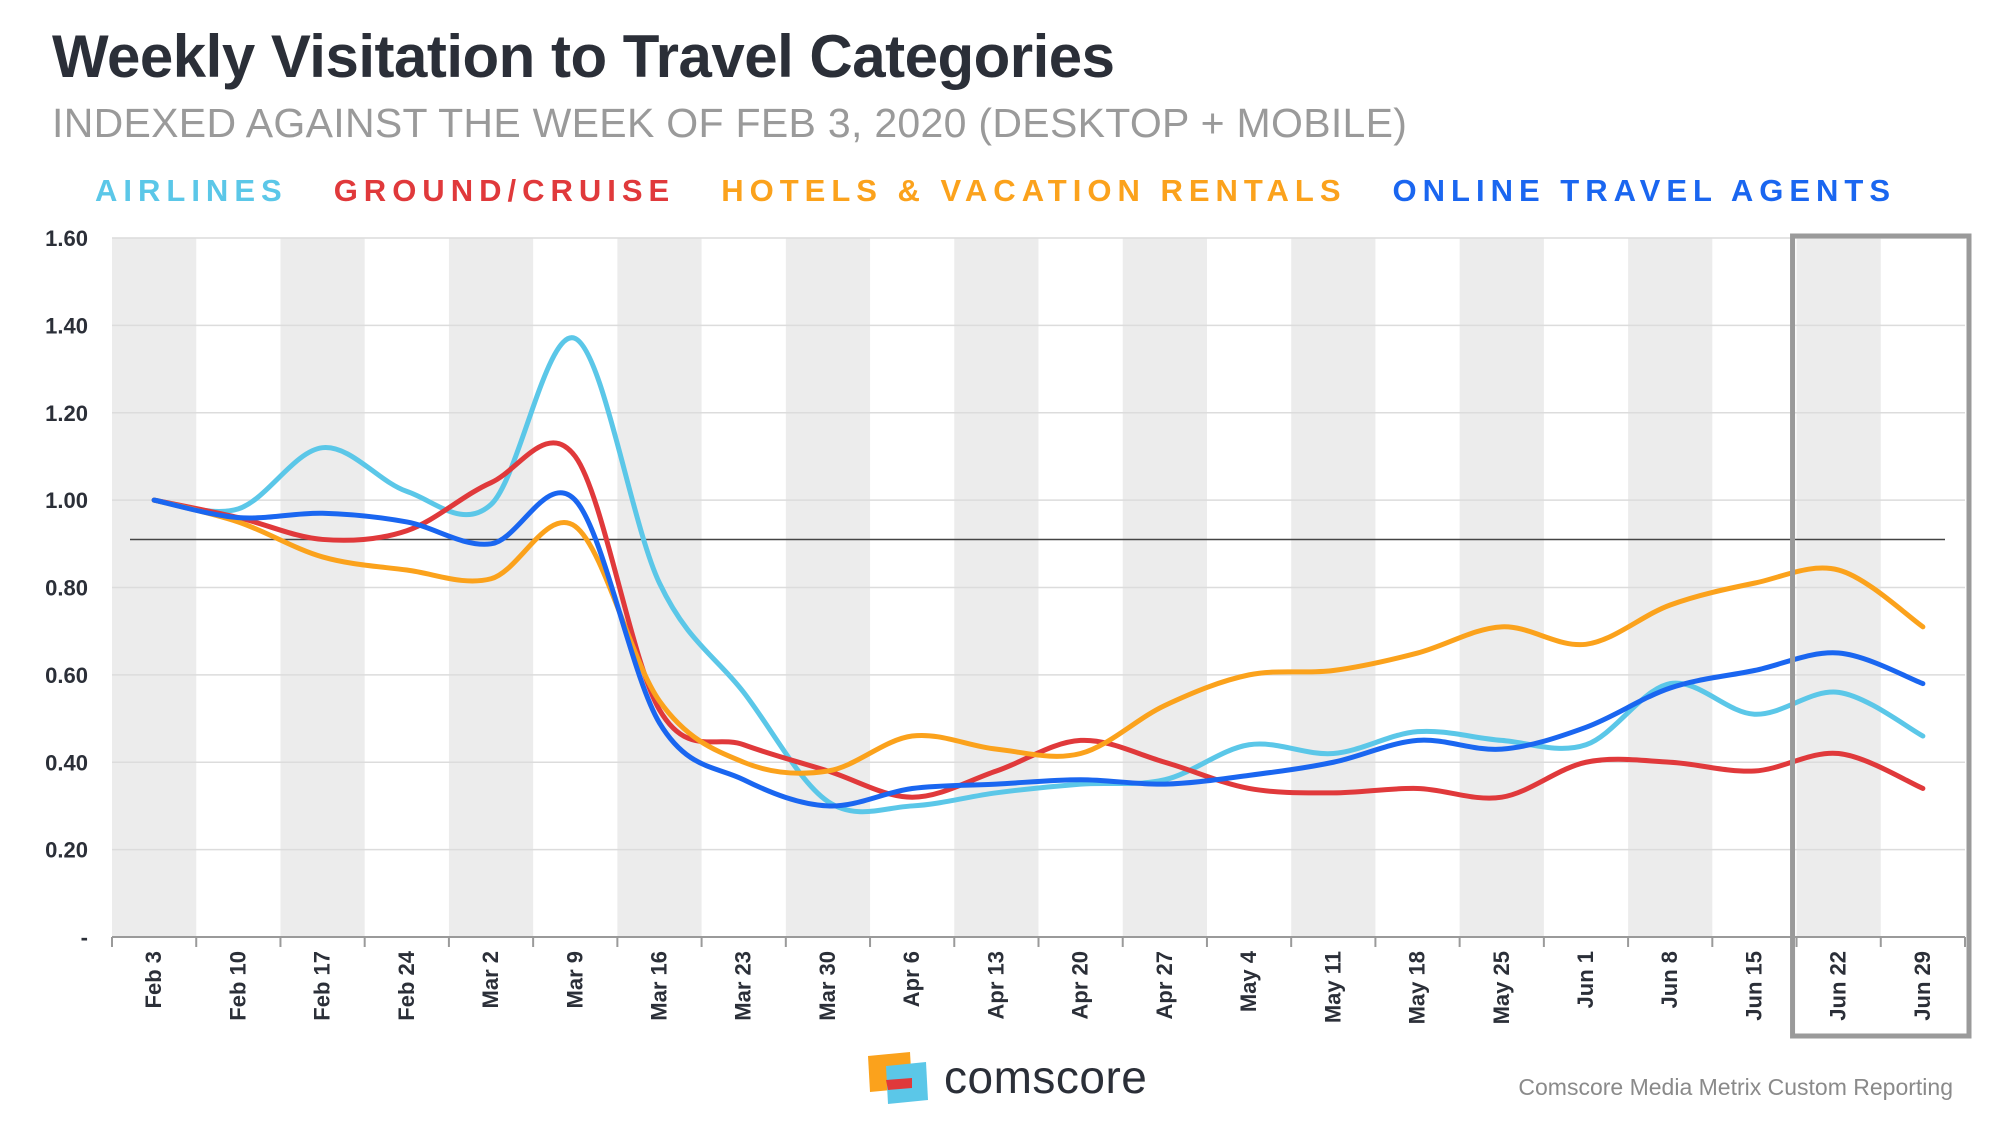 The image size is (2000, 1125). Describe the element at coordinates (1585, 979) in the screenshot. I see `x-tick-label: Jun 1` at that location.